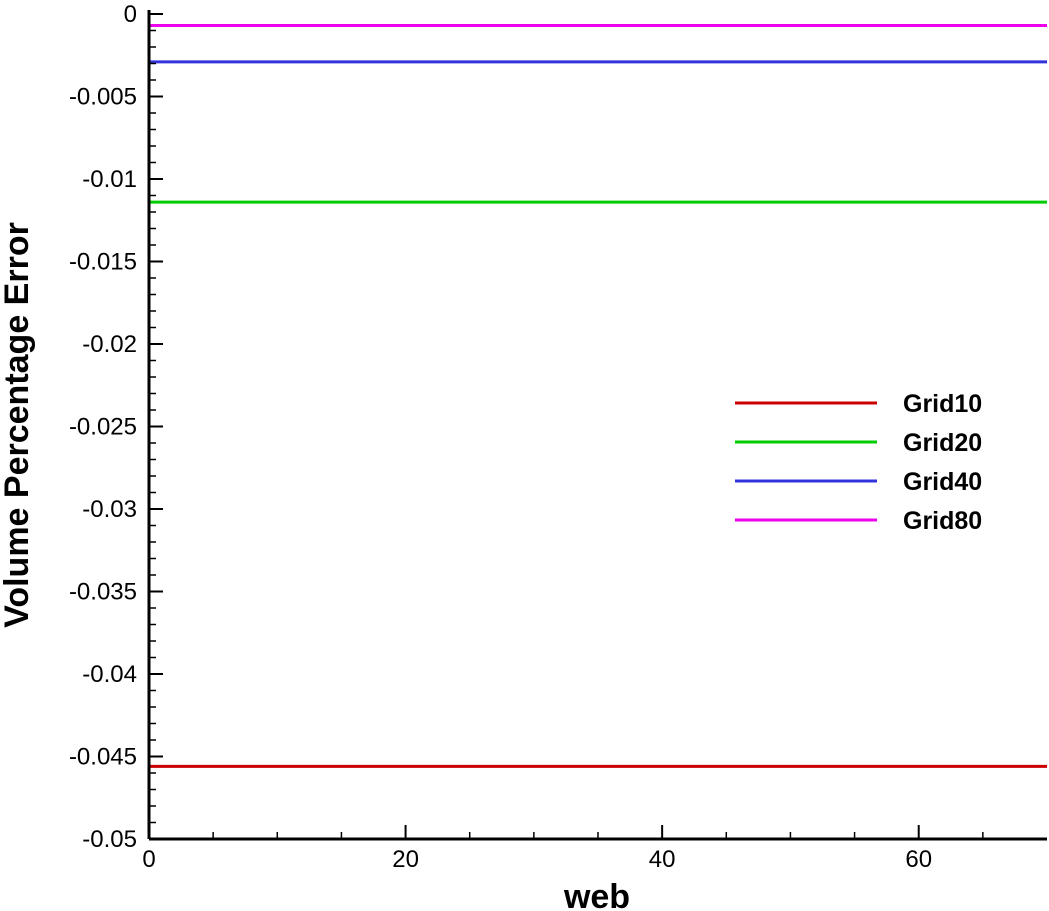 This screenshot has width=1049, height=911. Describe the element at coordinates (103, 757) in the screenshot. I see `y-tick-label: -0.045` at that location.